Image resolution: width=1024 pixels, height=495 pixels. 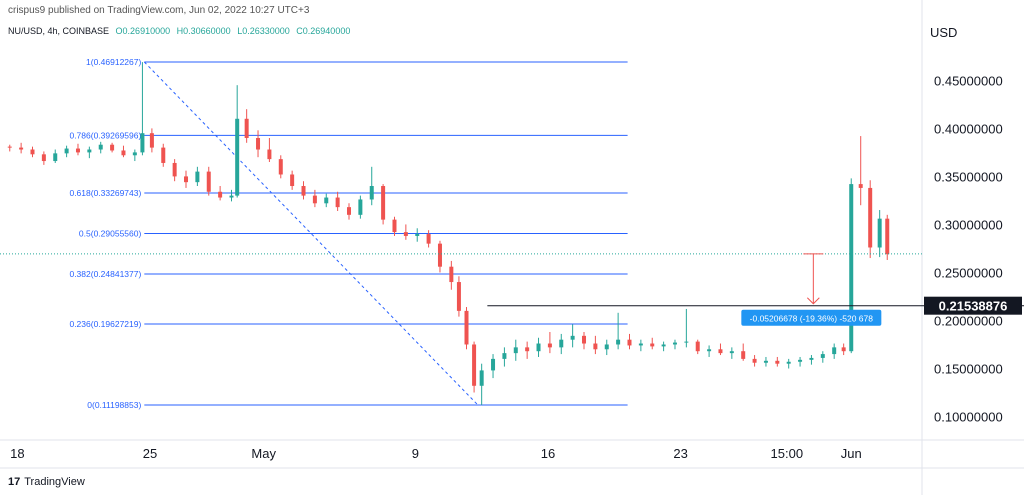 What do you see at coordinates (14, 482) in the screenshot?
I see `tradingview-logo-icon: 17` at bounding box center [14, 482].